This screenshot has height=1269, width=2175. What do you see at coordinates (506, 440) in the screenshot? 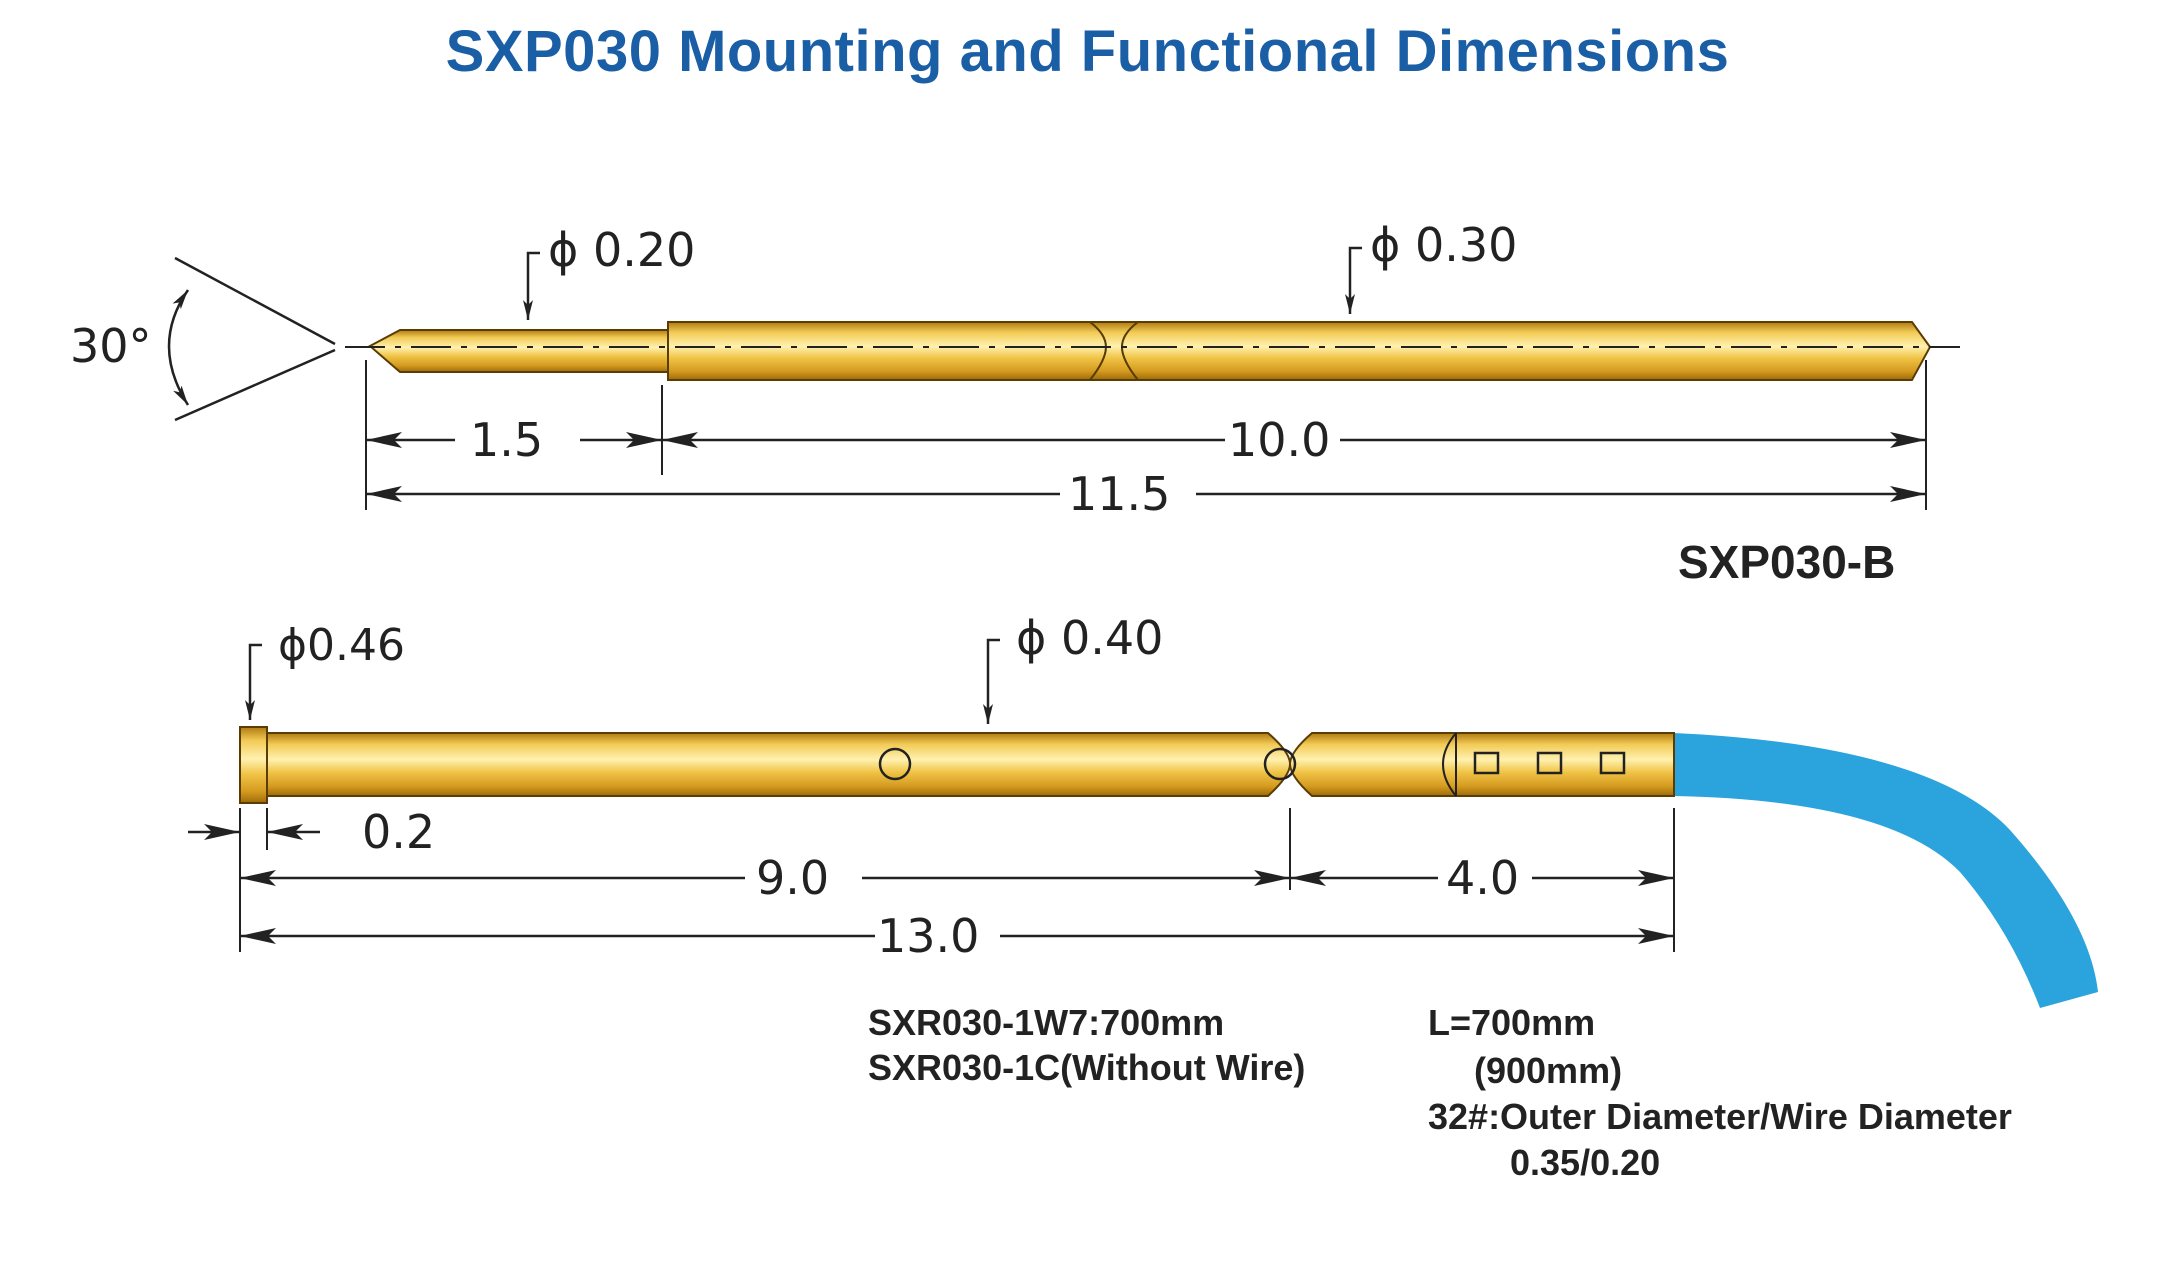
I see `dim-tip-label: 1.5` at bounding box center [506, 440].